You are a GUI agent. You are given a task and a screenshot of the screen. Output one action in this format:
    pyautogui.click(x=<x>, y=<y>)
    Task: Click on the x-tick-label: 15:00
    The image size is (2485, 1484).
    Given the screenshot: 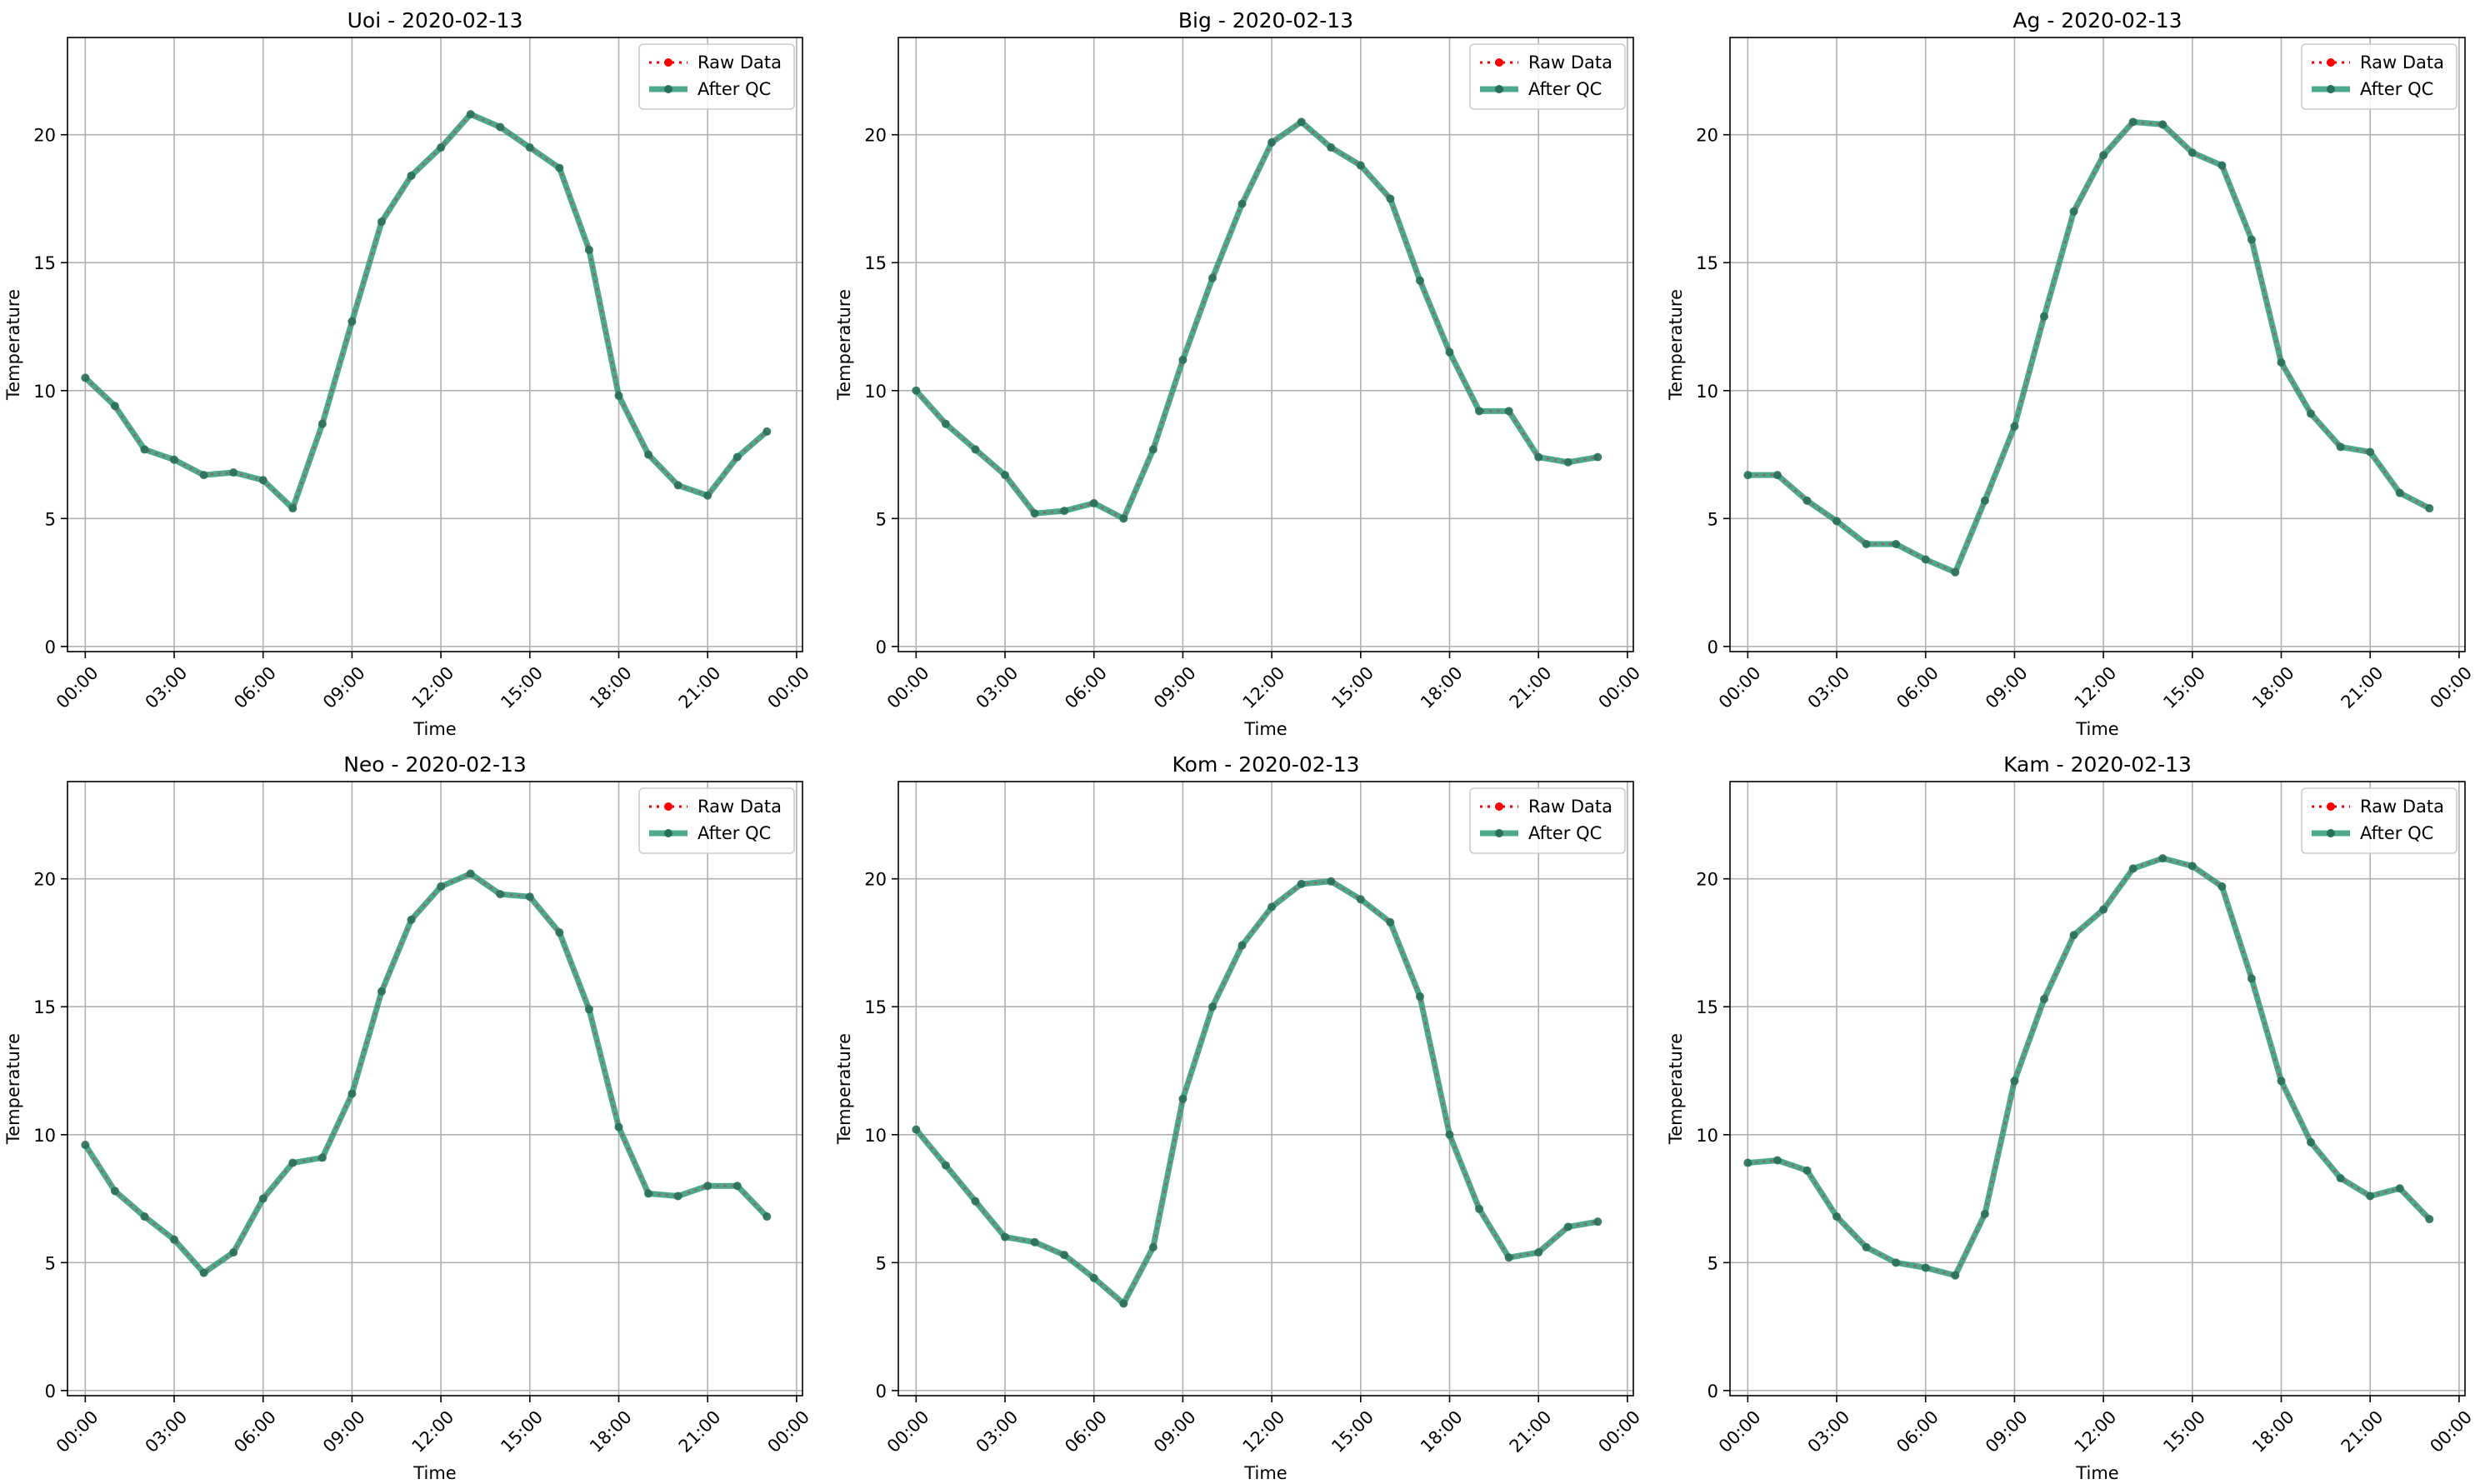 What is the action you would take?
    pyautogui.click(x=1353, y=1432)
    